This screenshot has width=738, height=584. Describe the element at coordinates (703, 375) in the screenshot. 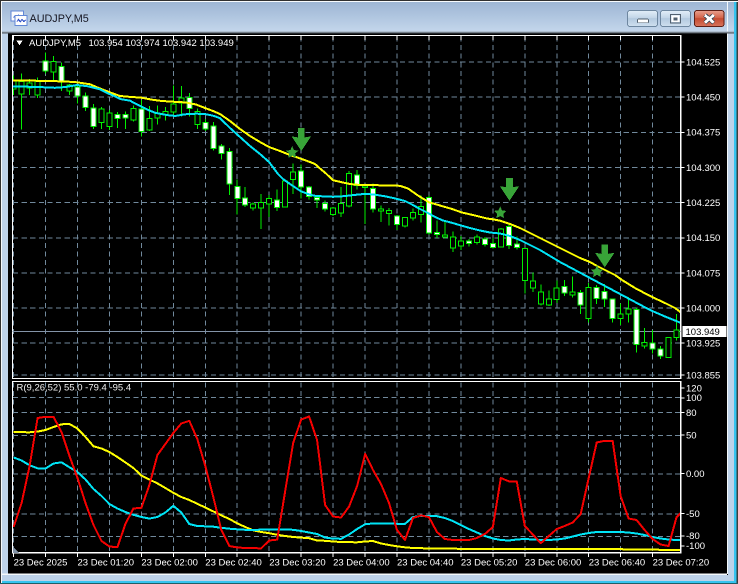

I see `svg-text: 103.855` at that location.